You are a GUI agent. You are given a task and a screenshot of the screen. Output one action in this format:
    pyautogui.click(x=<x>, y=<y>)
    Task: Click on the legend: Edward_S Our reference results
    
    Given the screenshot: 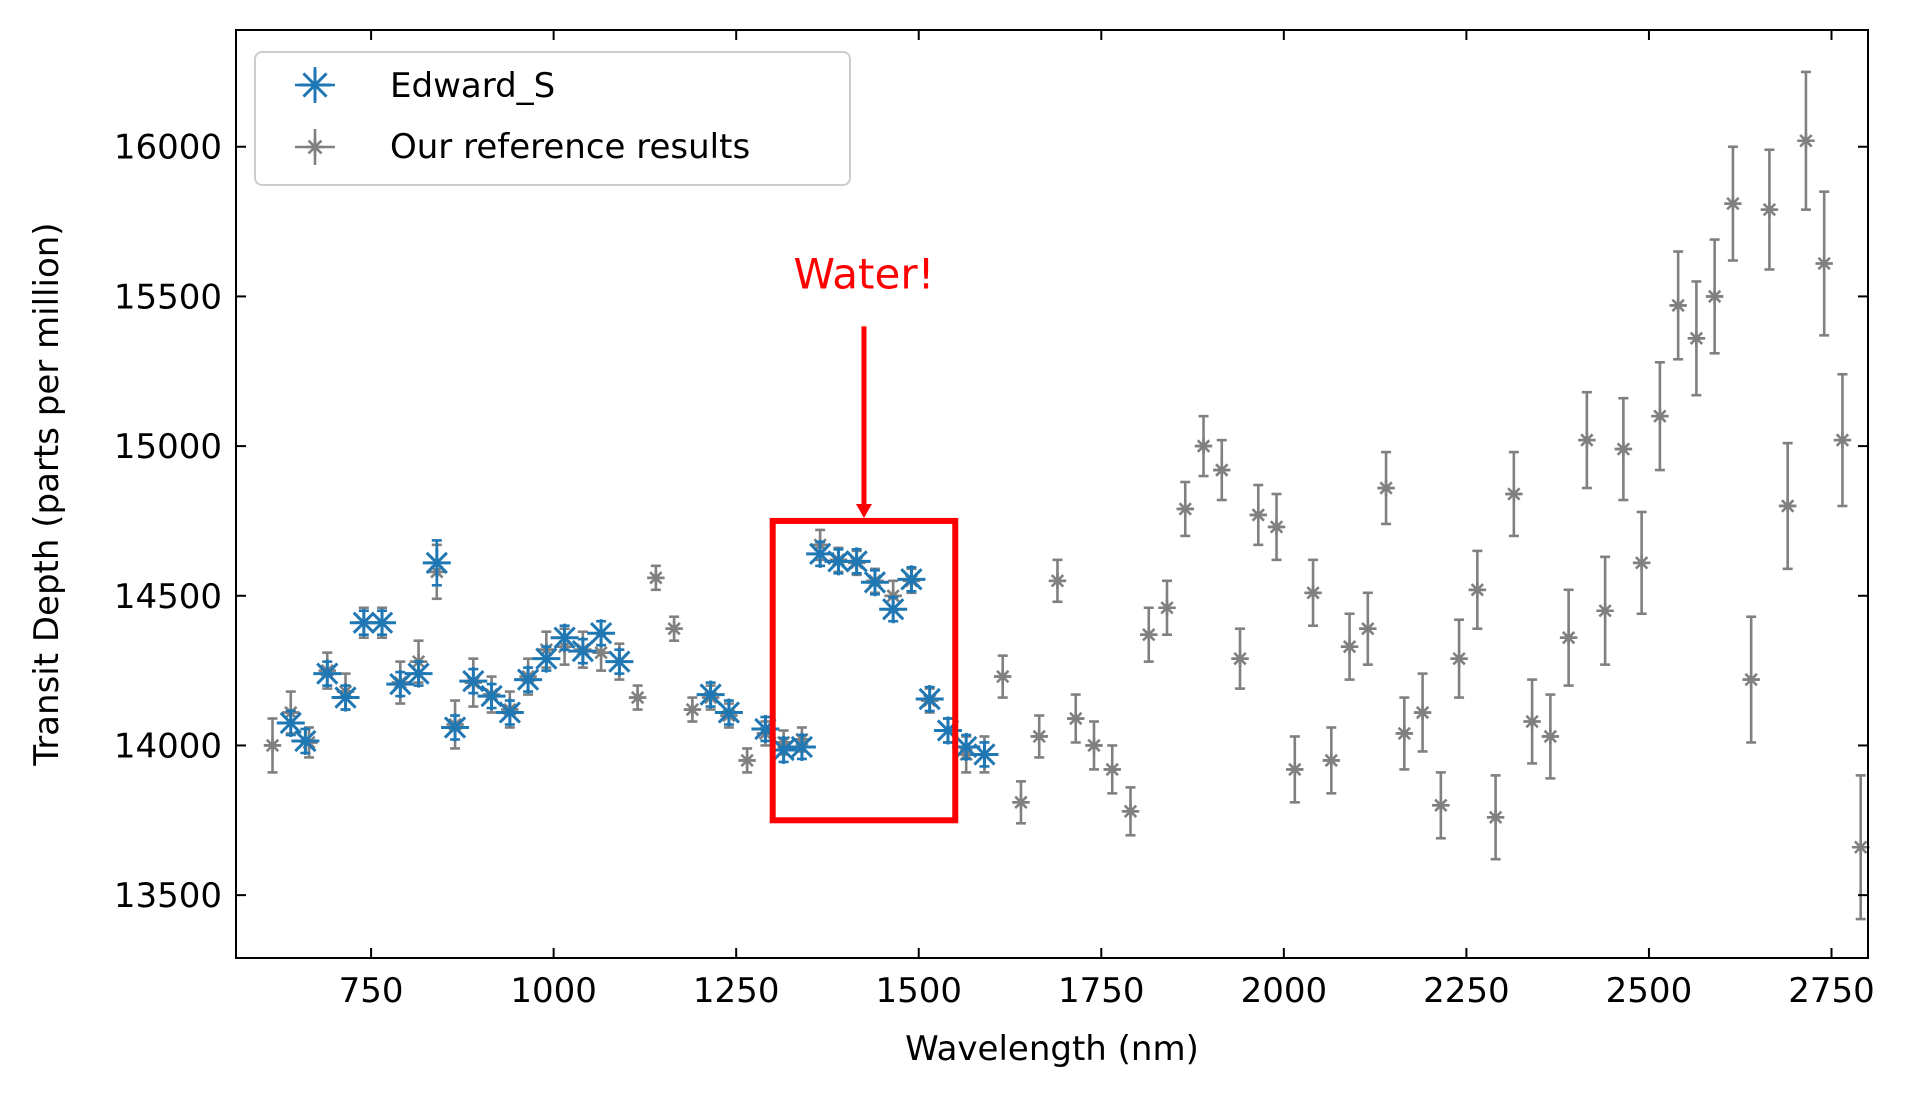 What is the action you would take?
    pyautogui.click(x=552, y=118)
    